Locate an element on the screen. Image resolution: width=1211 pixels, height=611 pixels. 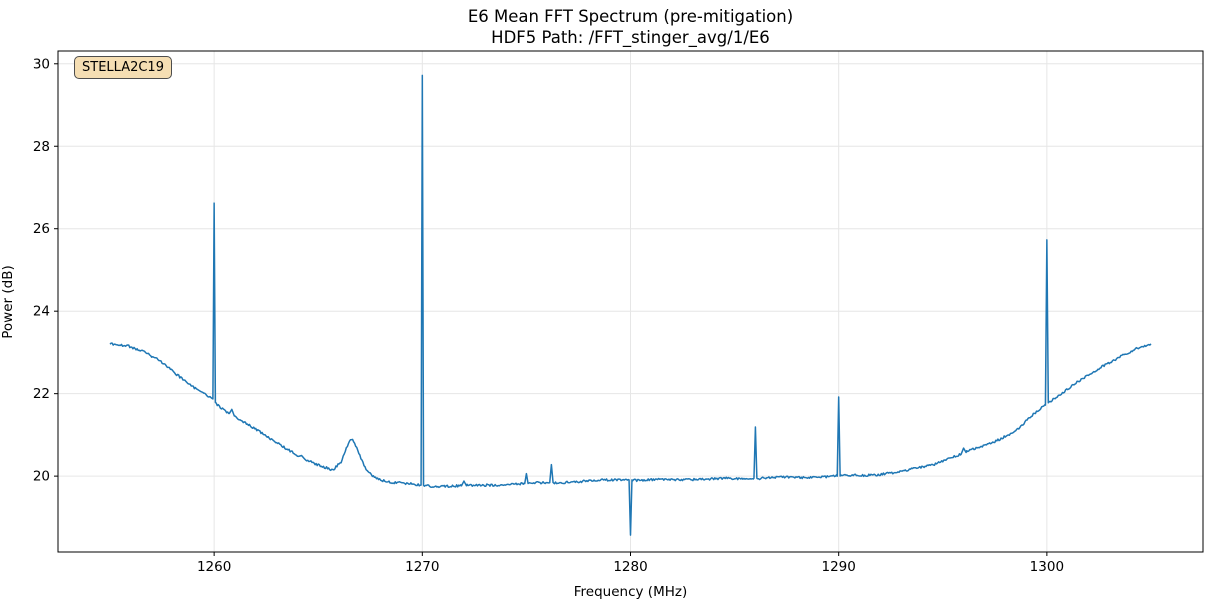
x-axis-label: Frequency (MHz) is located at coordinates (630, 592).